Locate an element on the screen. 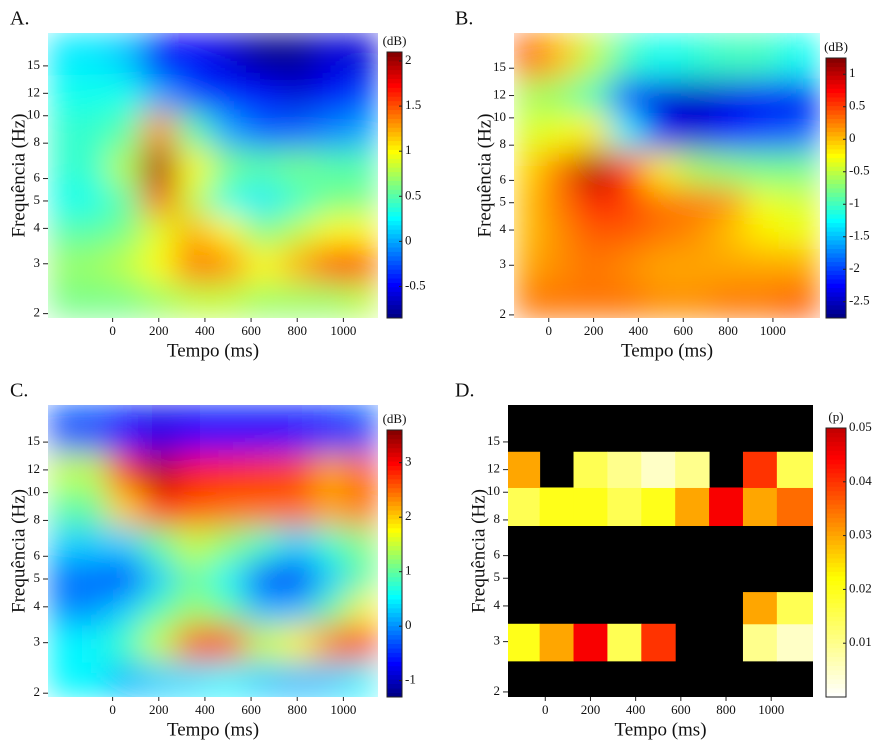 The height and width of the screenshot is (752, 880). cells is located at coordinates (213, 175).